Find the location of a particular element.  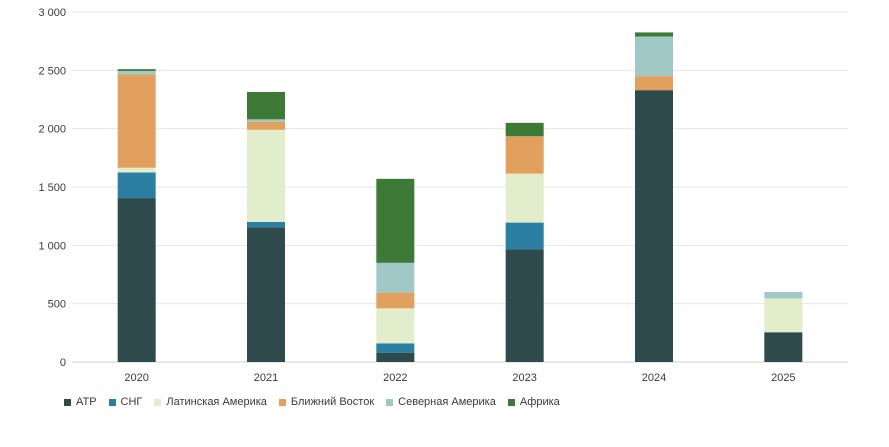

x-axis-ticks: 2020 2021 2022 2023 2024 2025 is located at coordinates (459, 378).